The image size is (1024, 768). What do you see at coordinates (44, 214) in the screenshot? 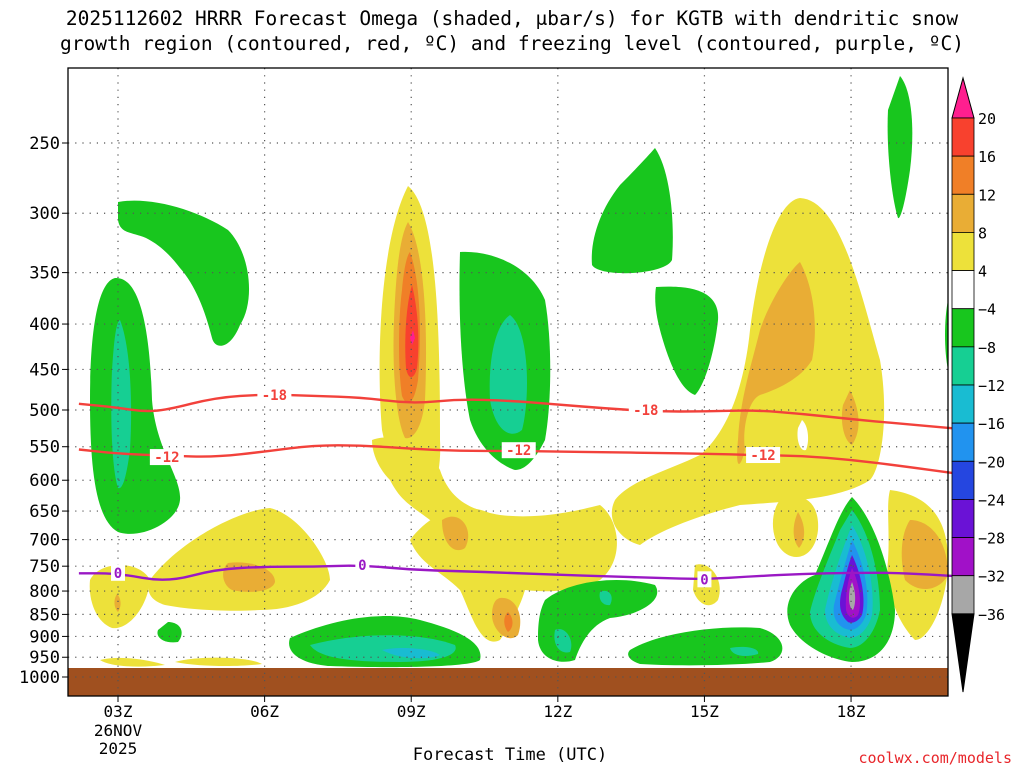
I see `y-tick-label: 300` at bounding box center [44, 214].